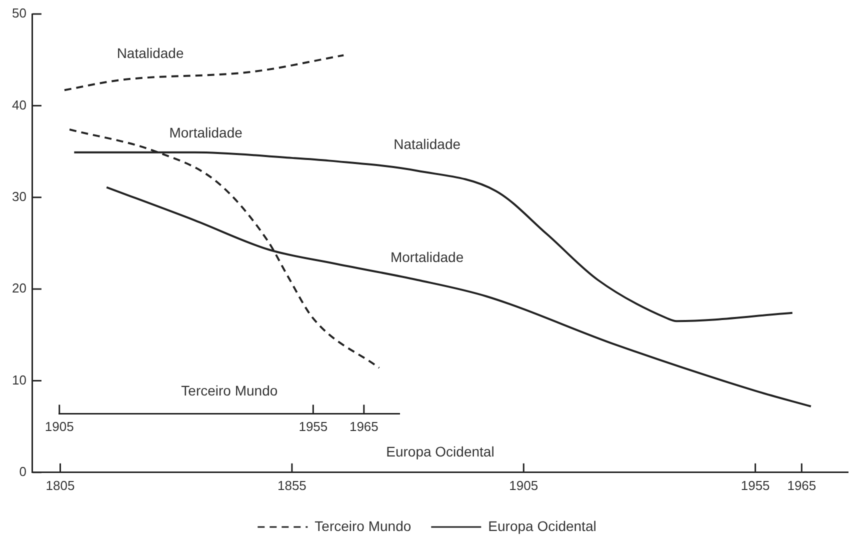  Describe the element at coordinates (19, 380) in the screenshot. I see `y-tick-label: 10` at that location.